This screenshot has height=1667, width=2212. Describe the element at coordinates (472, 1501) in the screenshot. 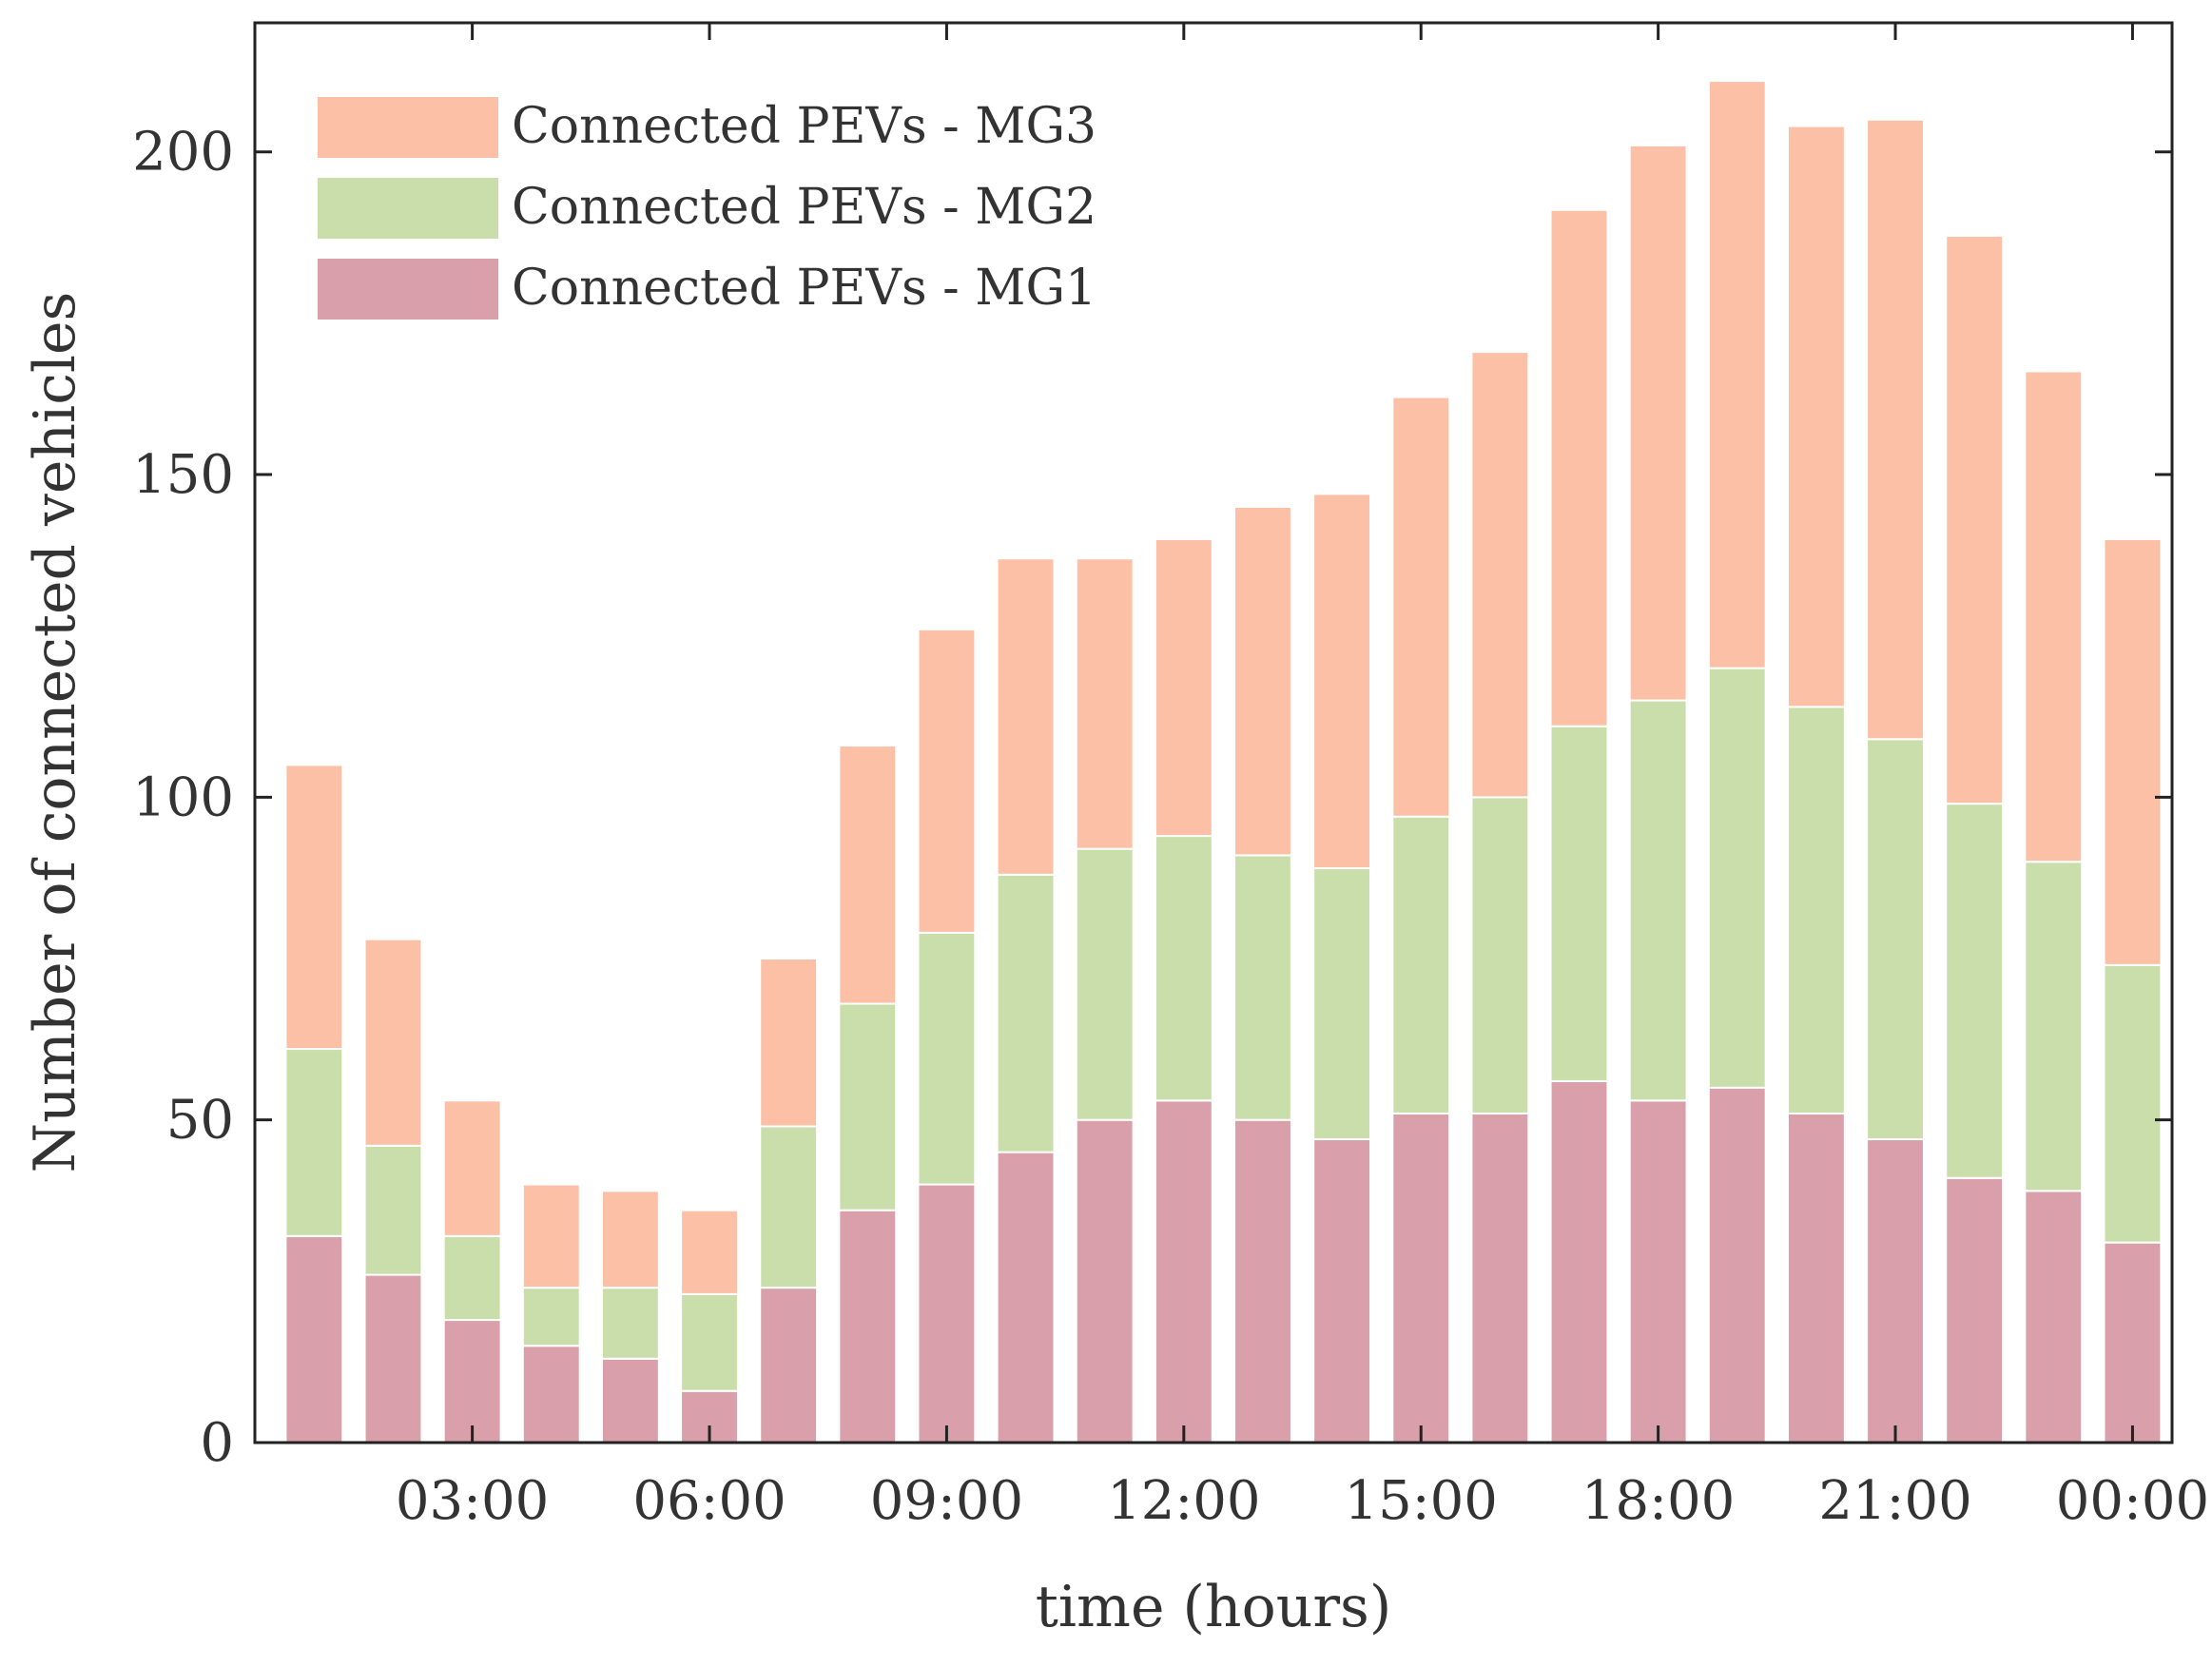

I see `x-tick-label-0: 03:00` at that location.